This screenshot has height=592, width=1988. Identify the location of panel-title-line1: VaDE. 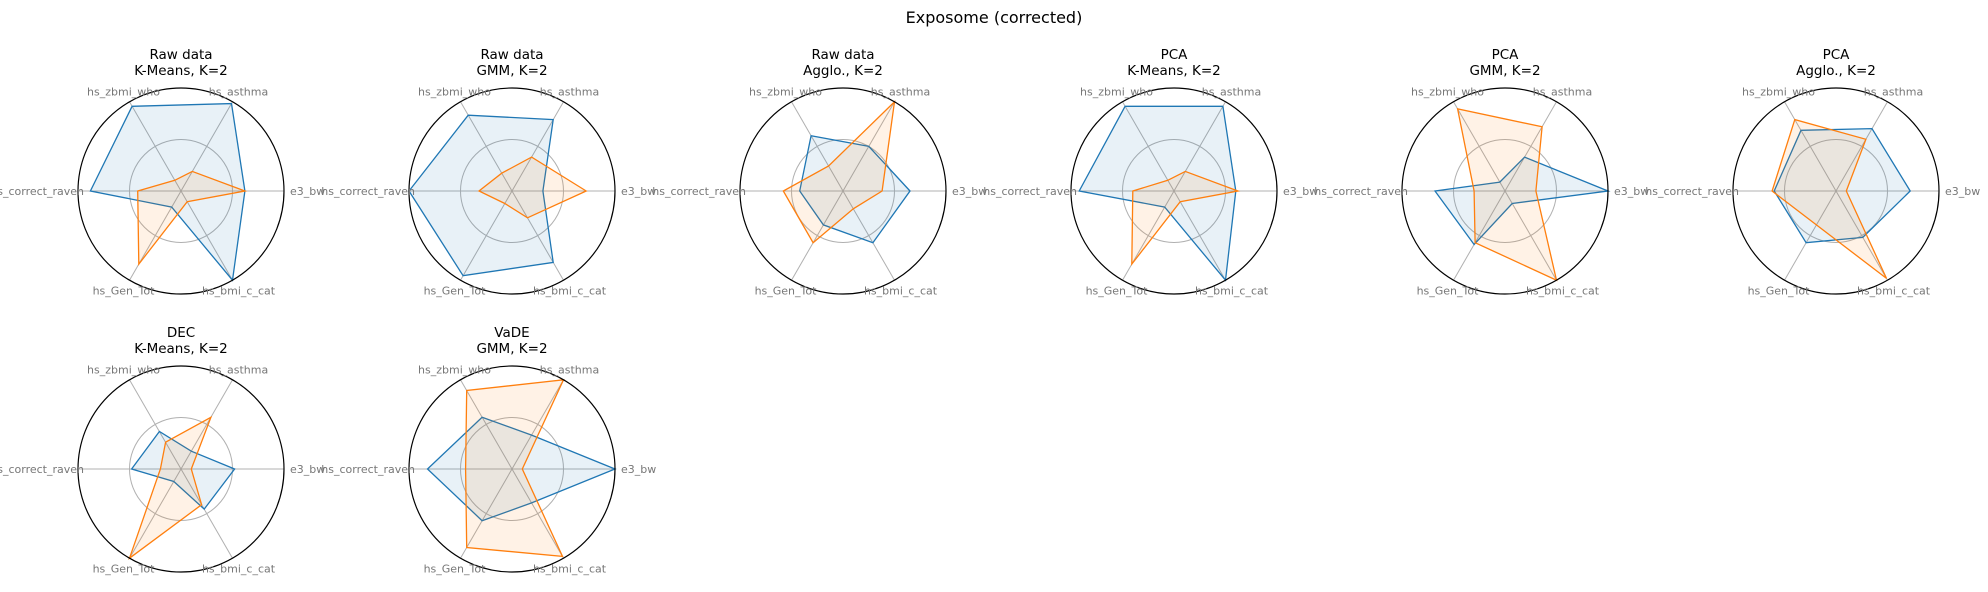
(511, 333).